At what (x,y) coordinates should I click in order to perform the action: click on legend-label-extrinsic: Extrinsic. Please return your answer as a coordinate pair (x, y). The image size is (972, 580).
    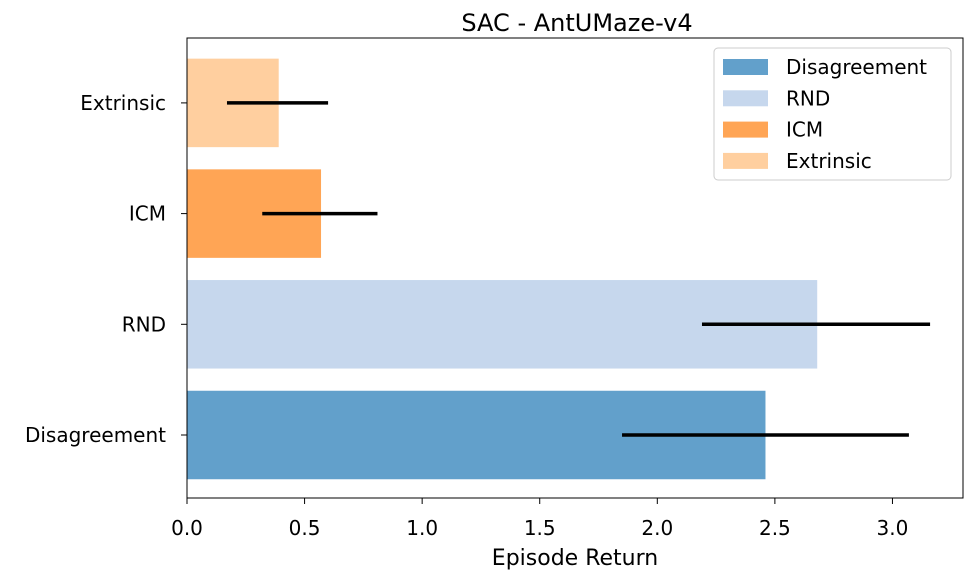
    Looking at the image, I should click on (829, 161).